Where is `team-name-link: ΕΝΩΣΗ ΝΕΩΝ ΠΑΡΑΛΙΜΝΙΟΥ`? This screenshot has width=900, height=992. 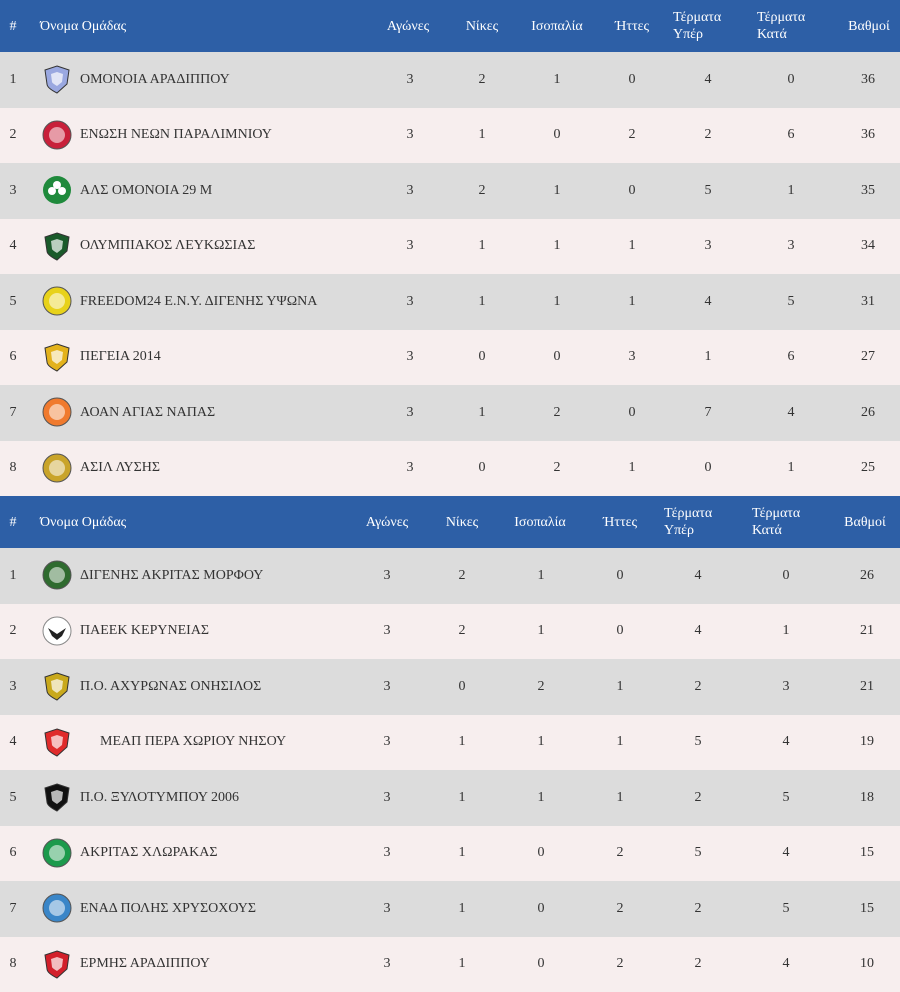
team-name-link: ΕΝΩΣΗ ΝΕΩΝ ΠΑΡΑΛΙΜΝΙΟΥ is located at coordinates (220, 136).